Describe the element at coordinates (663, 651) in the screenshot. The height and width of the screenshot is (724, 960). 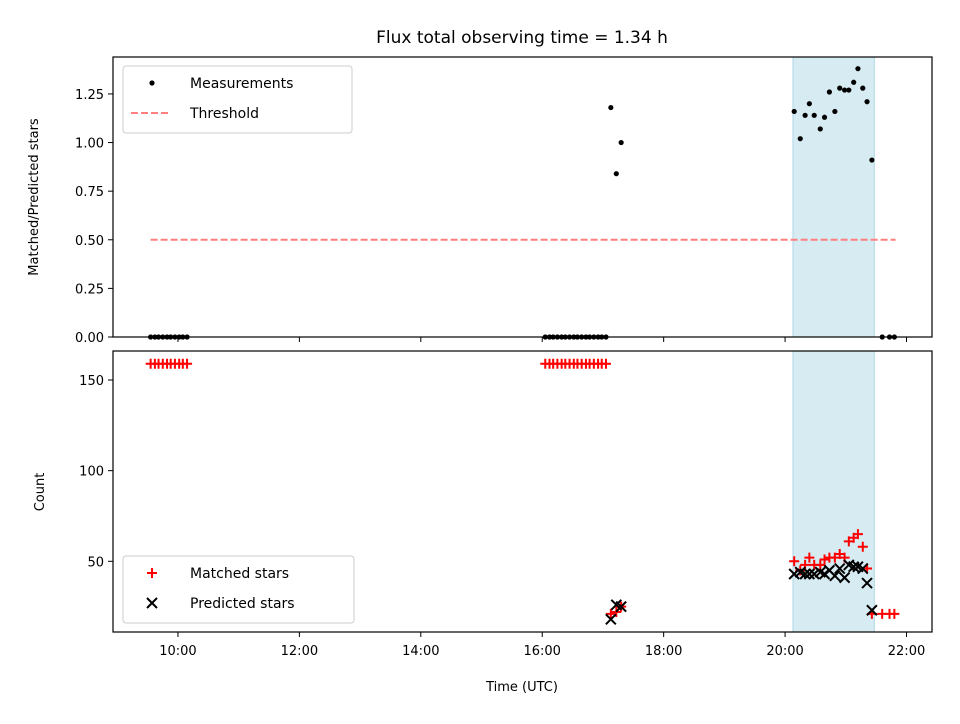
I see `x-tick-label: 18:00` at that location.